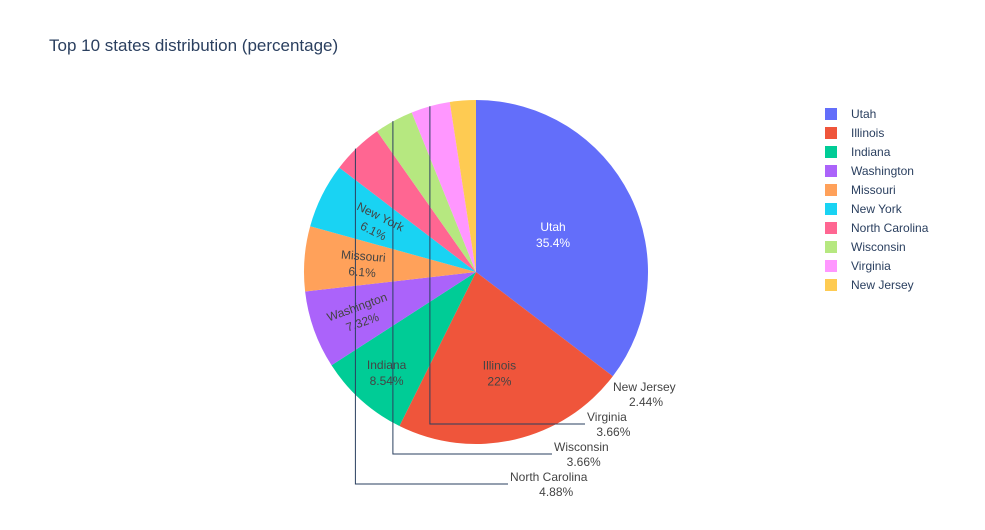  I want to click on pie-slice-indiana, so click(403, 349).